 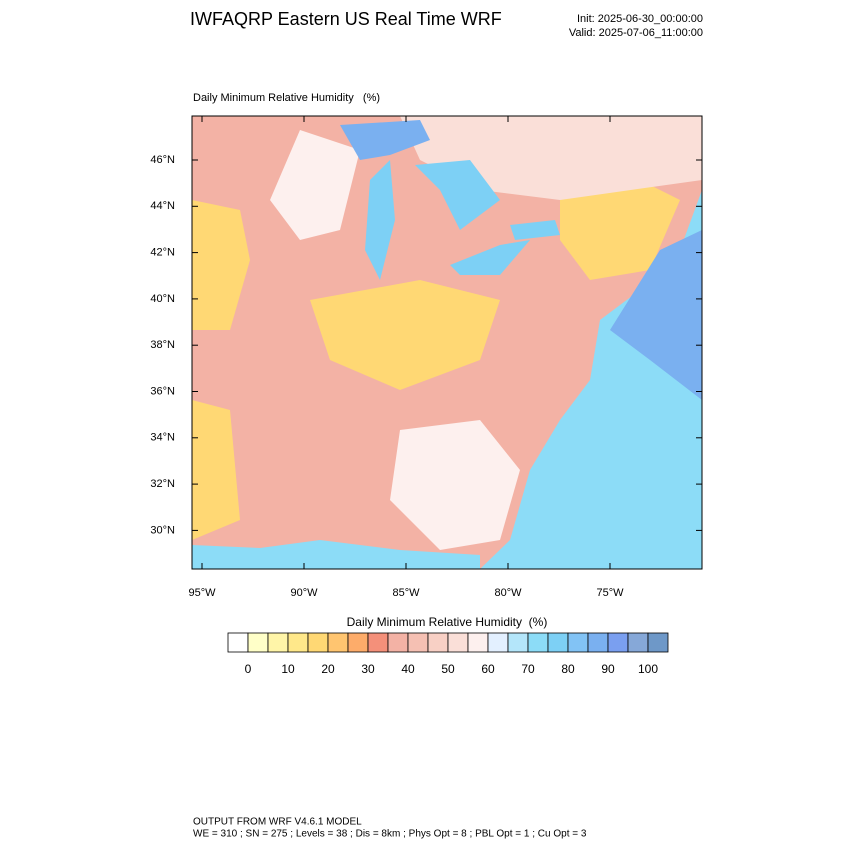 What do you see at coordinates (447, 622) in the screenshot?
I see `colorbar-title: Daily Minimum Relative Humidity (%)` at bounding box center [447, 622].